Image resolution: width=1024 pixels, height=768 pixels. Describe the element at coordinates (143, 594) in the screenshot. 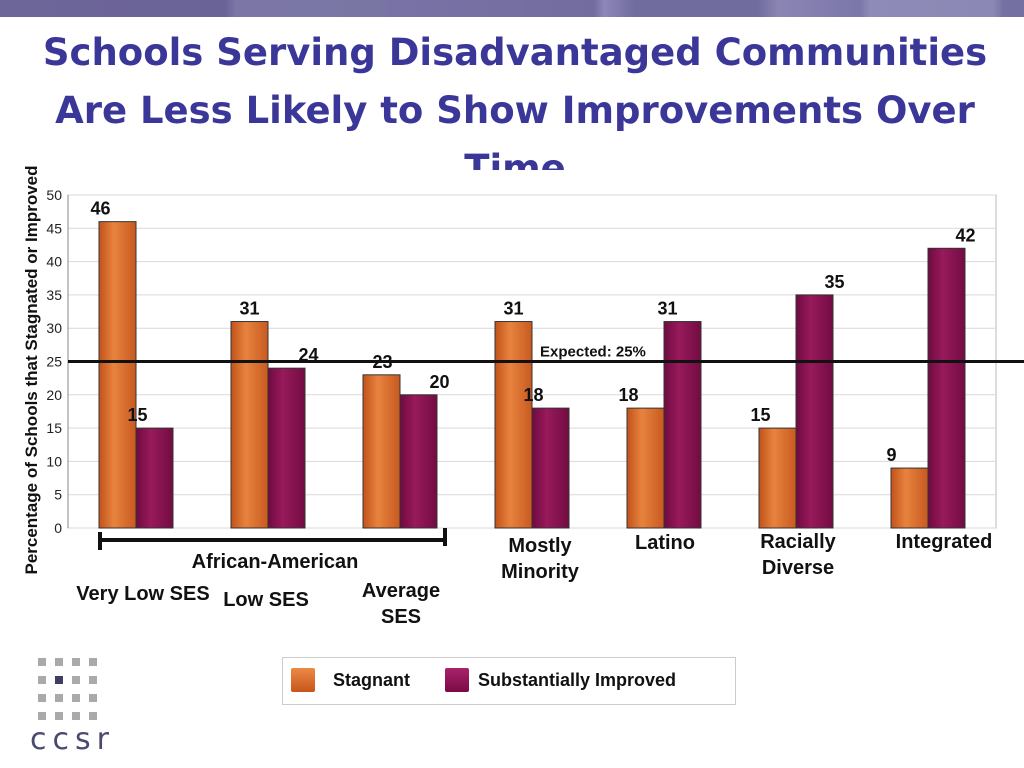

I see `category-label: Very Low SES` at that location.